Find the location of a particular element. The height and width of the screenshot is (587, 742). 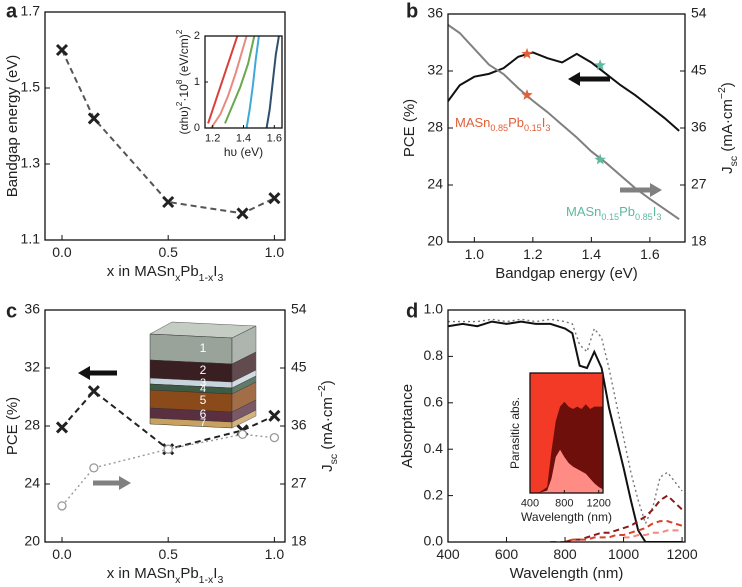

y-tick-label: 0.0 is located at coordinates (434, 541).